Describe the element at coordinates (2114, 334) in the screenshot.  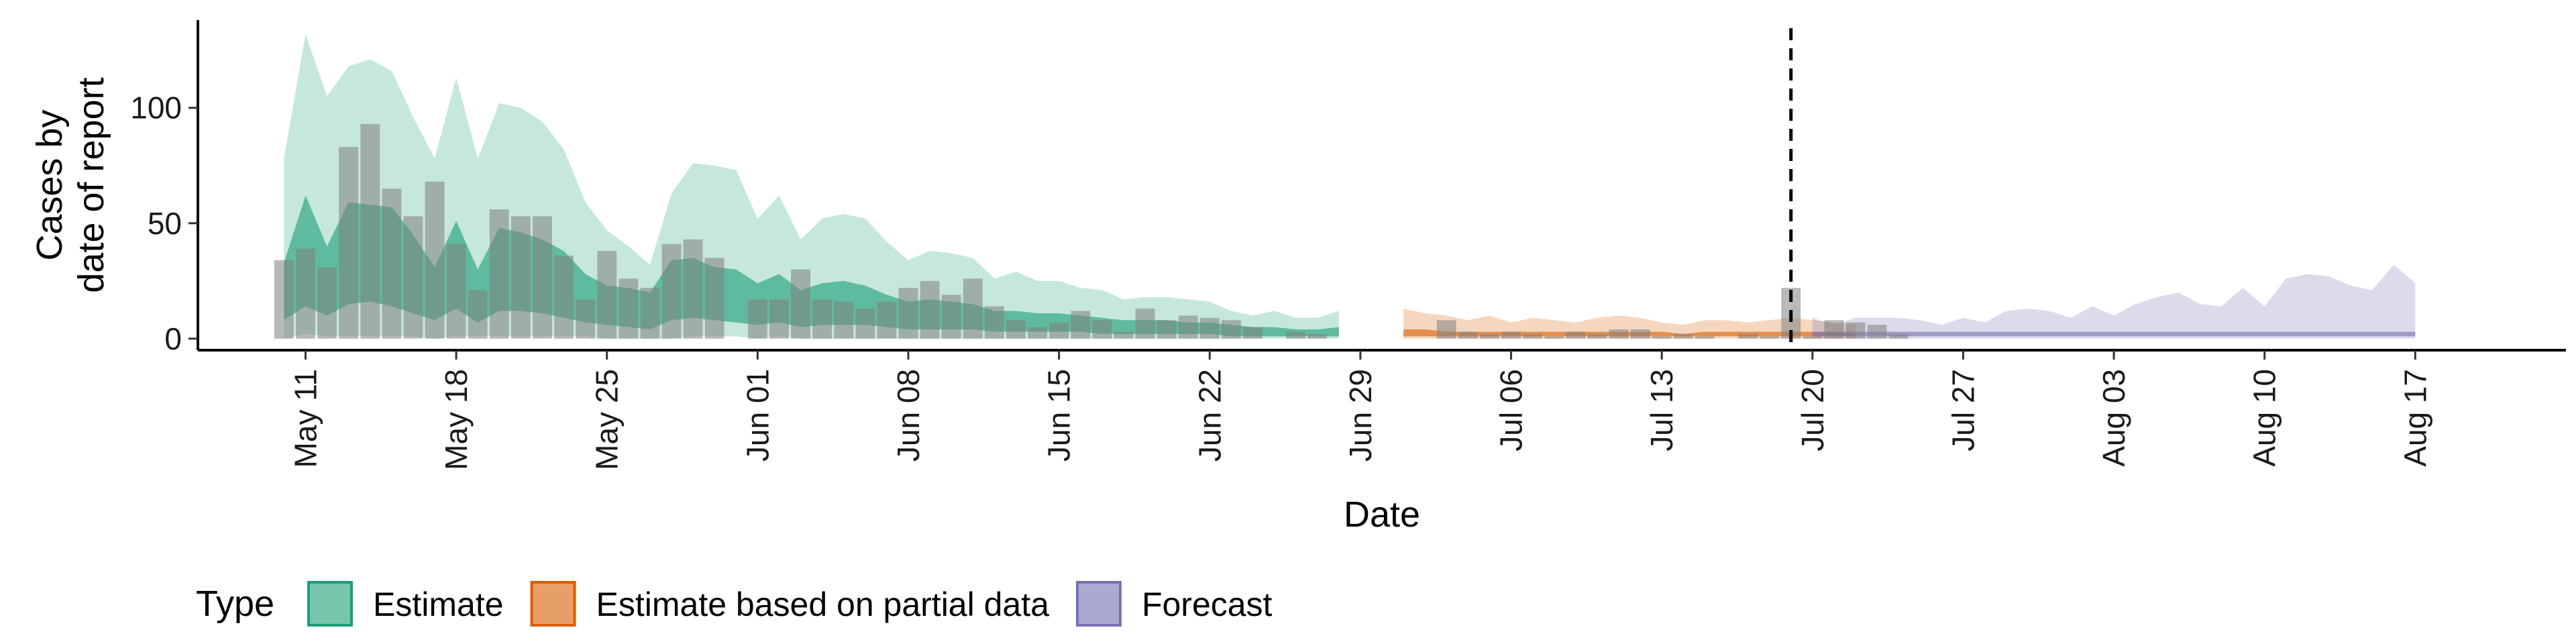
I see `forecast-inner-band` at that location.